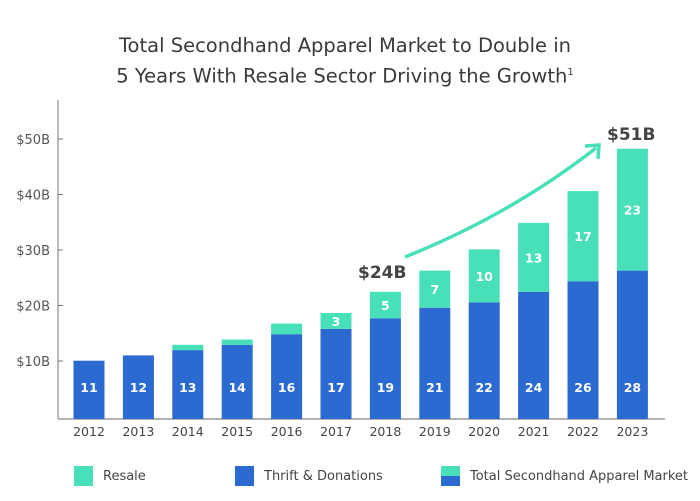  What do you see at coordinates (631, 135) in the screenshot?
I see `annotation-end: $51B` at bounding box center [631, 135].